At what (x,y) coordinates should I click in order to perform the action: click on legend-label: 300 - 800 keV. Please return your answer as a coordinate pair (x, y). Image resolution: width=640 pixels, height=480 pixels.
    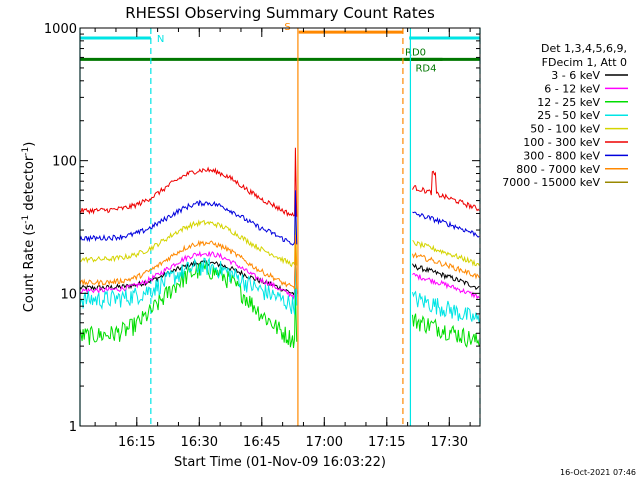
    Looking at the image, I should click on (561, 155).